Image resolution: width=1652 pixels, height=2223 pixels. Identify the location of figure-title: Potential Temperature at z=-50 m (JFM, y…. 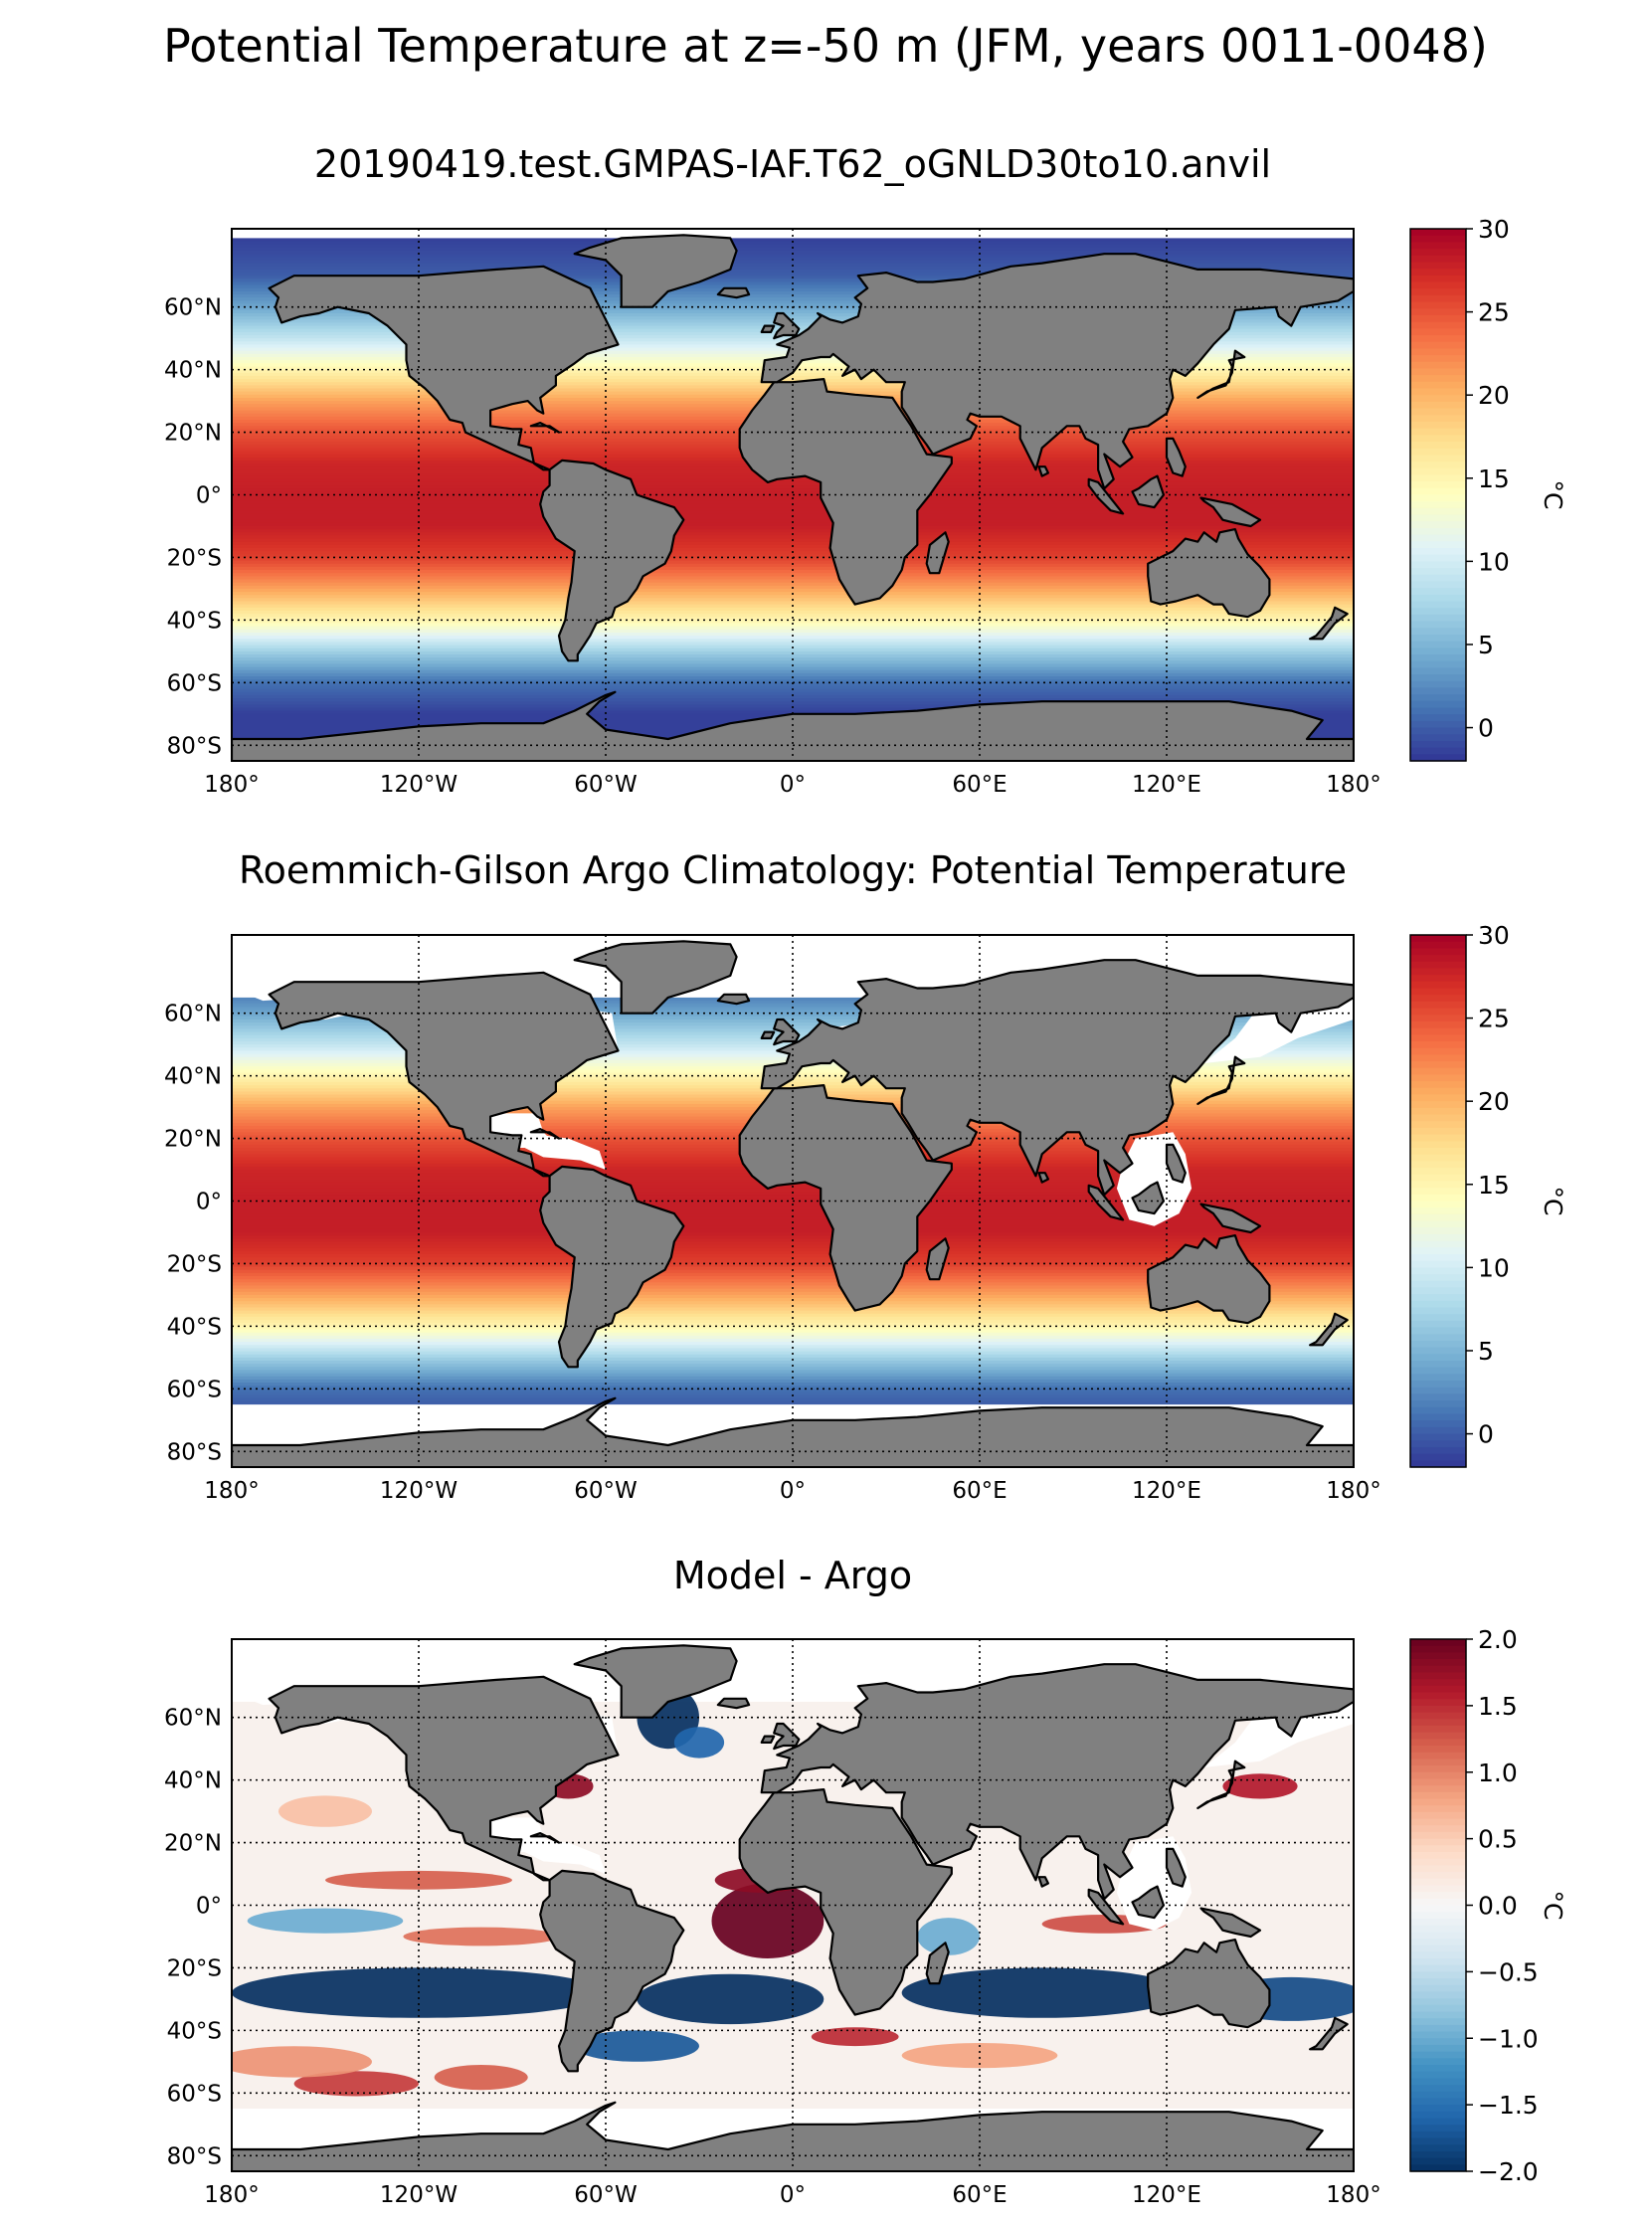
(825, 46).